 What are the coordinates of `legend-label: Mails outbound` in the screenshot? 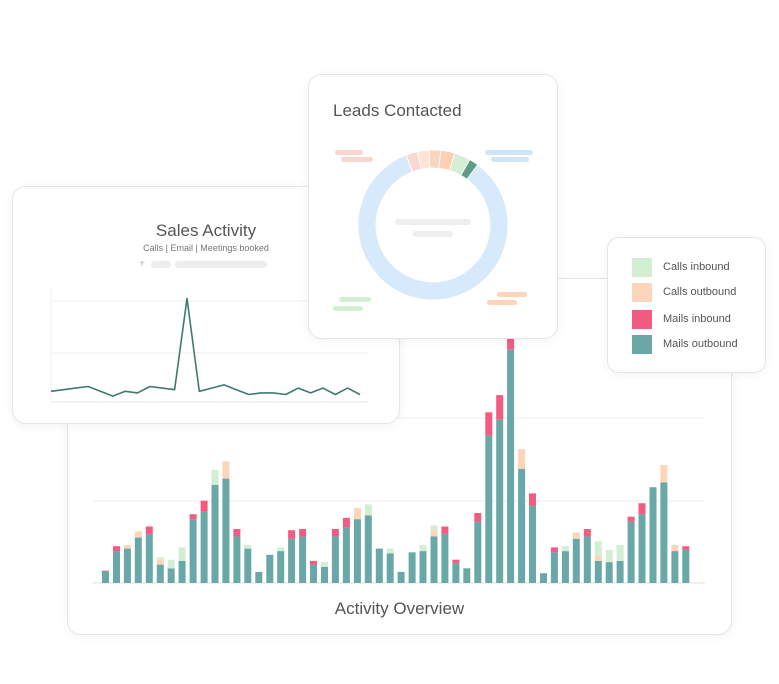 It's located at (700, 344).